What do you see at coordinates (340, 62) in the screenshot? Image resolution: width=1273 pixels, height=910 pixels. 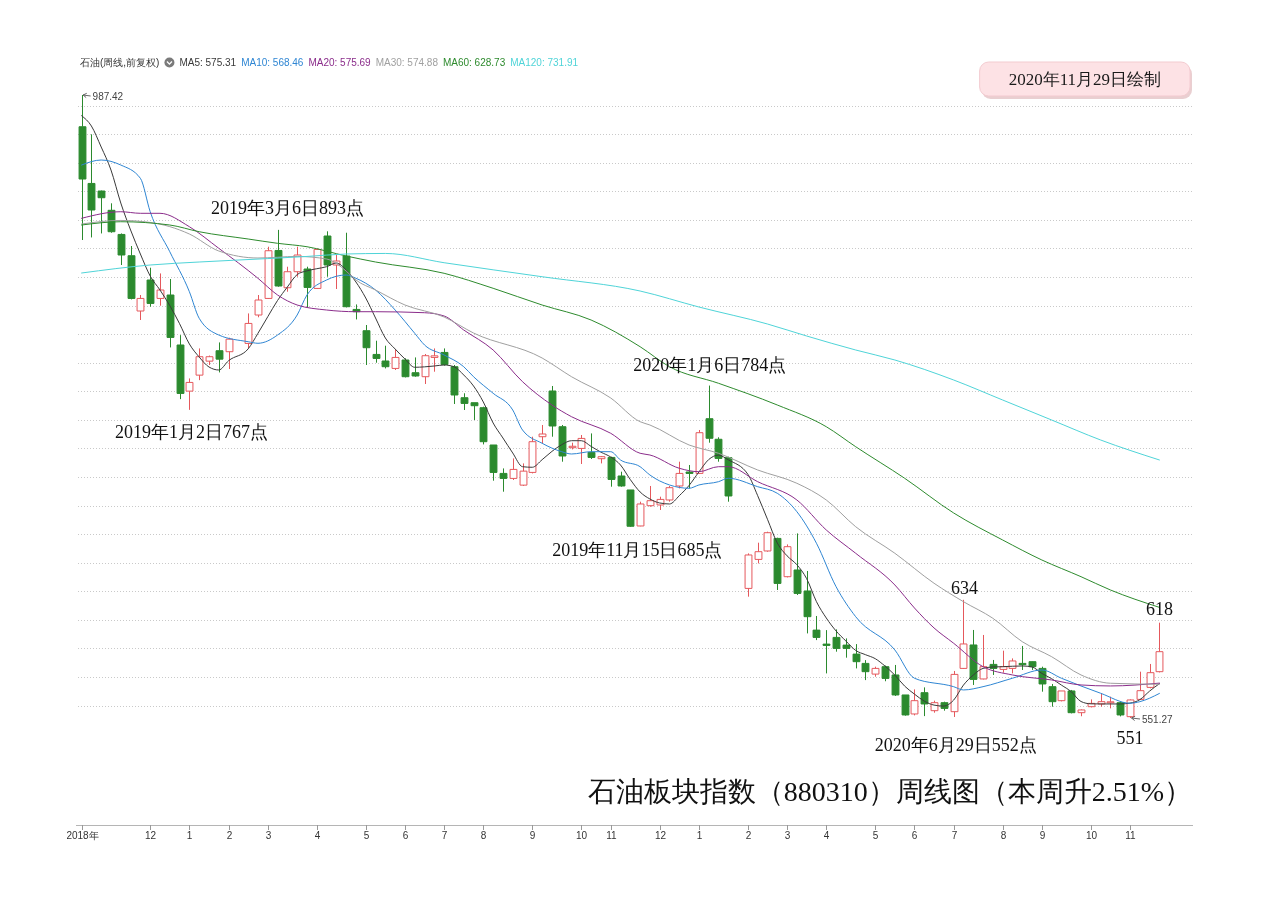 I see `text: MA20: 575.69` at bounding box center [340, 62].